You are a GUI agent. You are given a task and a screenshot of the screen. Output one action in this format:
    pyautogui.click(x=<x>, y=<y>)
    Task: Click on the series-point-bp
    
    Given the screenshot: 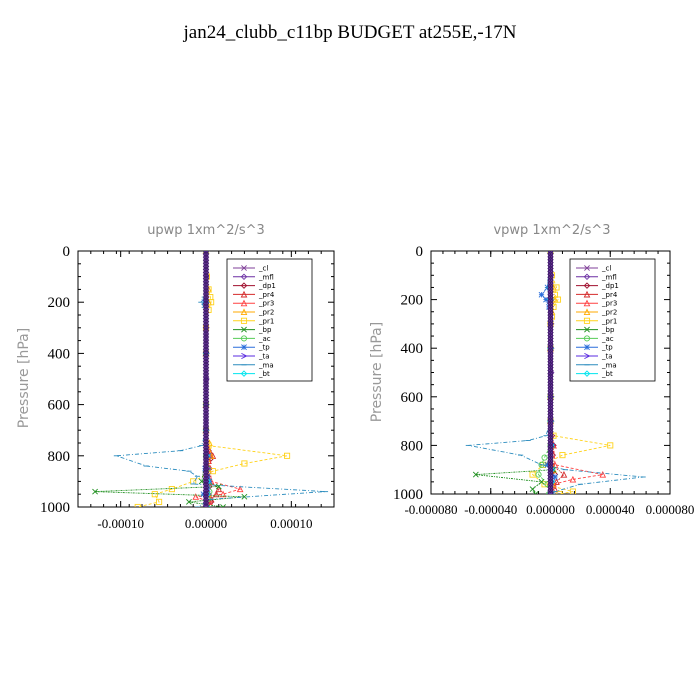 What is the action you would take?
    pyautogui.click(x=223, y=505)
    